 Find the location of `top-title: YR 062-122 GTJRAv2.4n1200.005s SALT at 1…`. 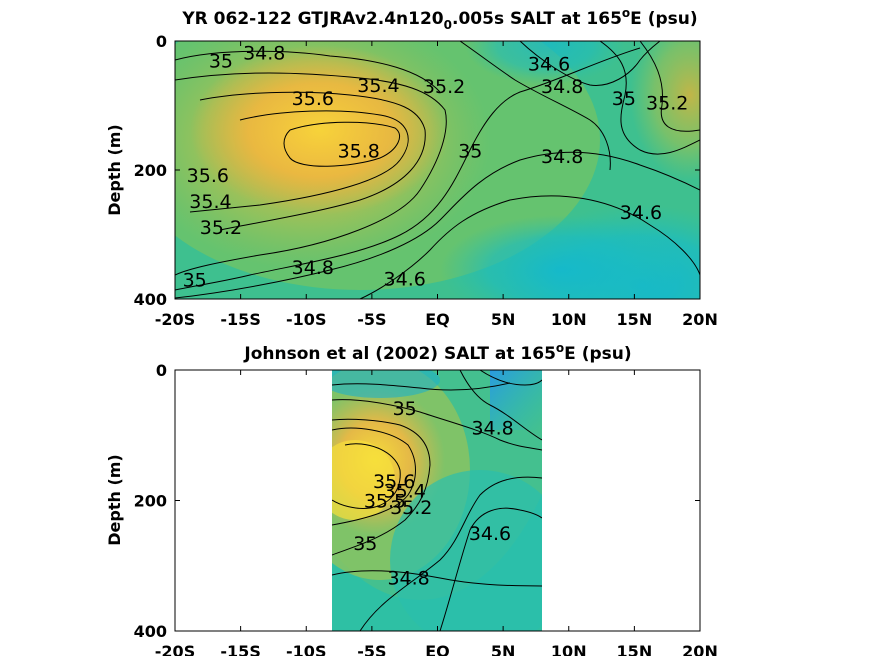

top-title: YR 062-122 GTJRAv2.4n1200.005s SALT at 1… is located at coordinates (439, 19).